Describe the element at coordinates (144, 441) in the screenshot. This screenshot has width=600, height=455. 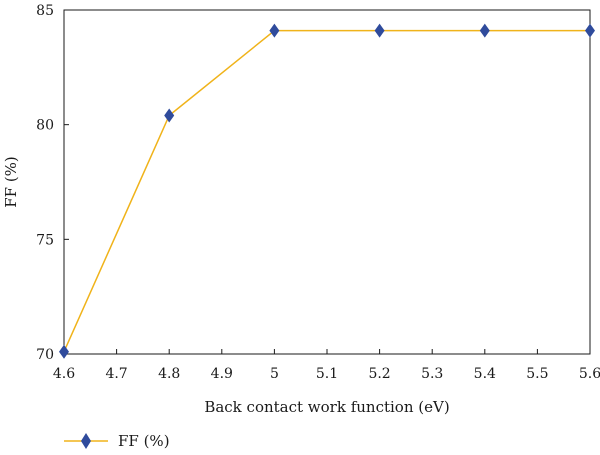
I see `legend-label: FF (%)` at that location.